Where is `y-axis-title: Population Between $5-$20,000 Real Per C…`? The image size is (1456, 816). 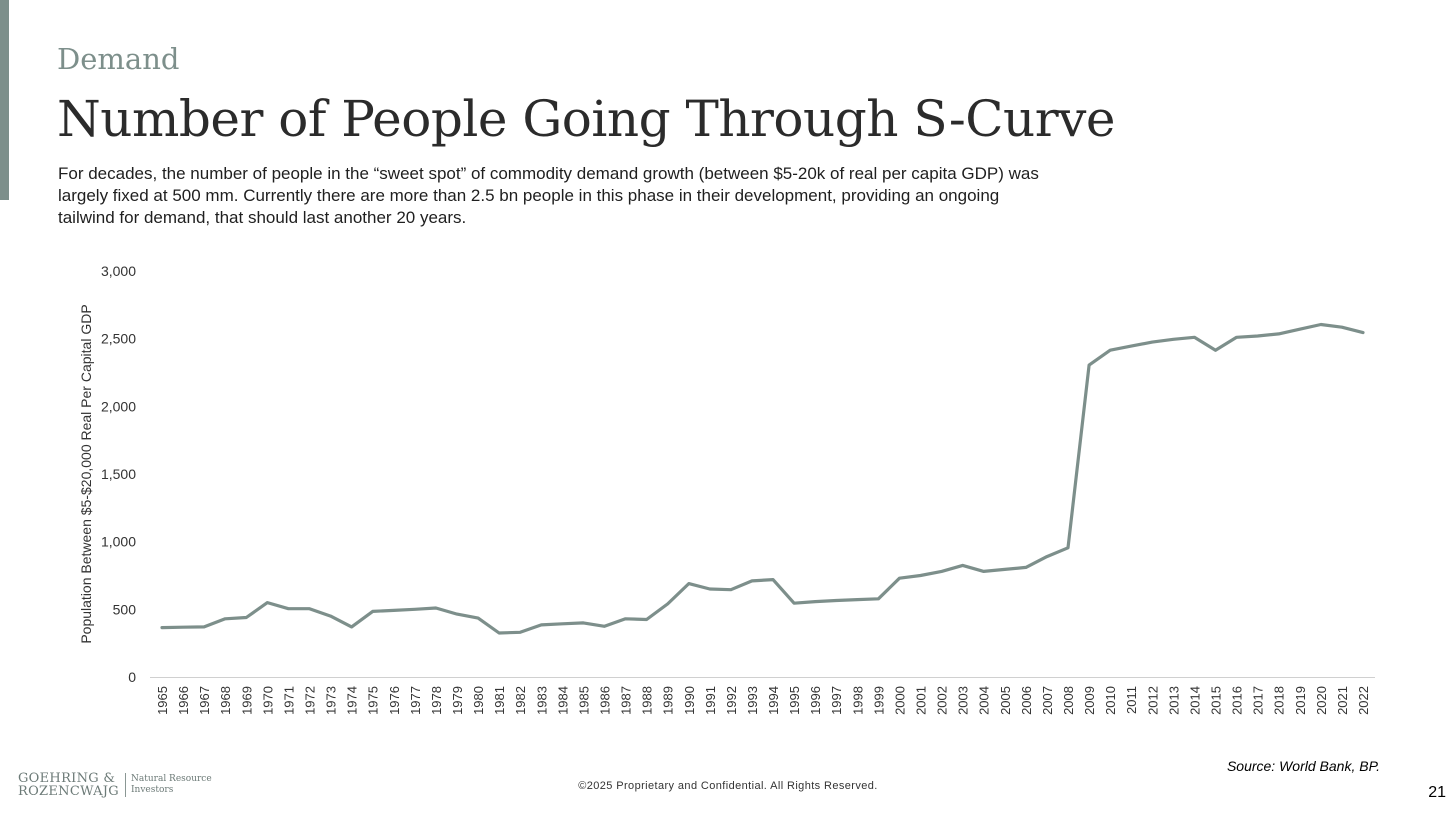 y-axis-title: Population Between $5-$20,000 Real Per C… is located at coordinates (86, 473).